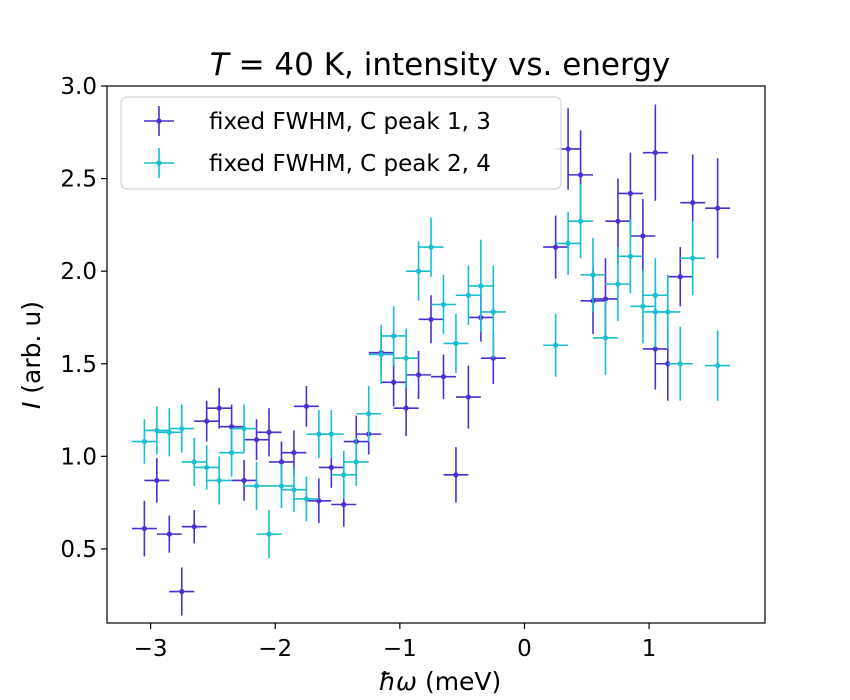  What do you see at coordinates (78, 365) in the screenshot?
I see `y-tick-label: 1.5` at bounding box center [78, 365].